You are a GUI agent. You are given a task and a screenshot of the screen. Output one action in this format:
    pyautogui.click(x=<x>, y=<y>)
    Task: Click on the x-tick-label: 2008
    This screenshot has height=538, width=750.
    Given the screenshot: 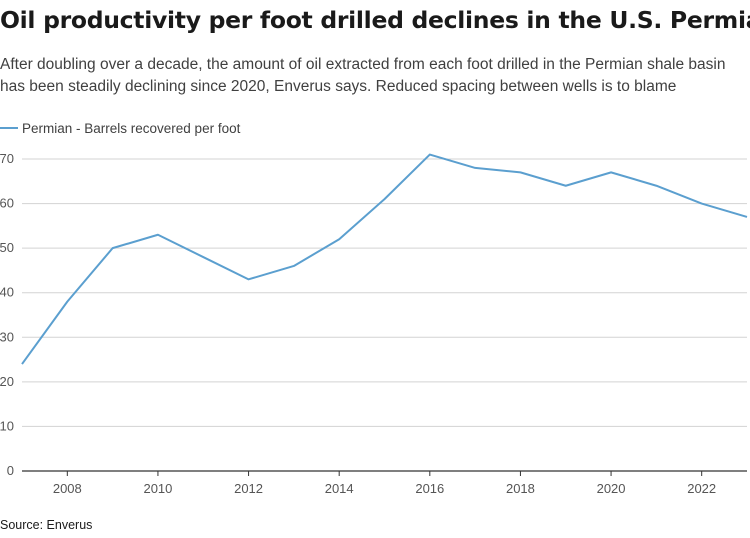 What is the action you would take?
    pyautogui.click(x=67, y=488)
    